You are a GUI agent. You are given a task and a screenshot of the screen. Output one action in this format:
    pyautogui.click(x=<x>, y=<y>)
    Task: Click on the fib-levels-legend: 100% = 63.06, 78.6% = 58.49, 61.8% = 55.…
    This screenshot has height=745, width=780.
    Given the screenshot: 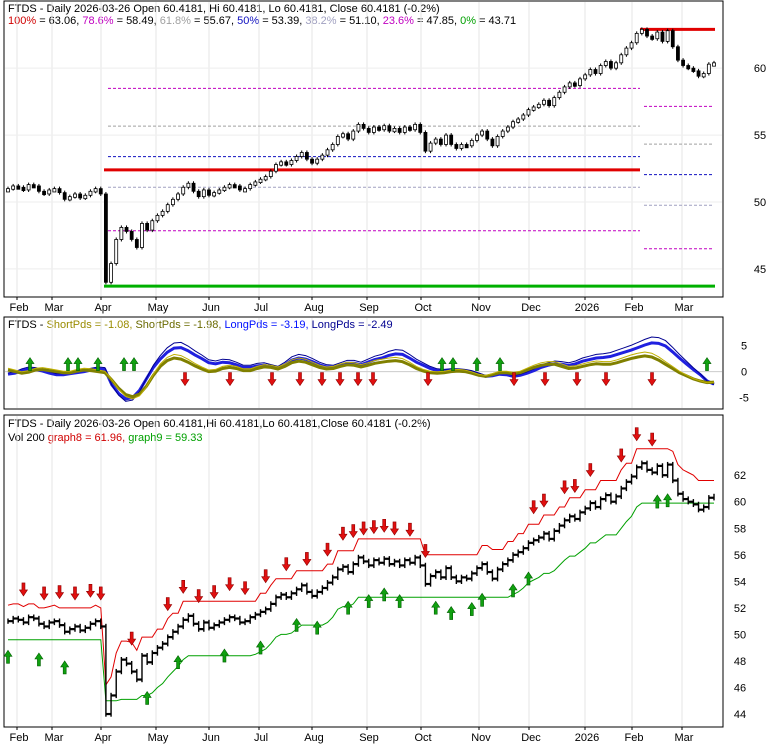 What is the action you would take?
    pyautogui.click(x=262, y=21)
    